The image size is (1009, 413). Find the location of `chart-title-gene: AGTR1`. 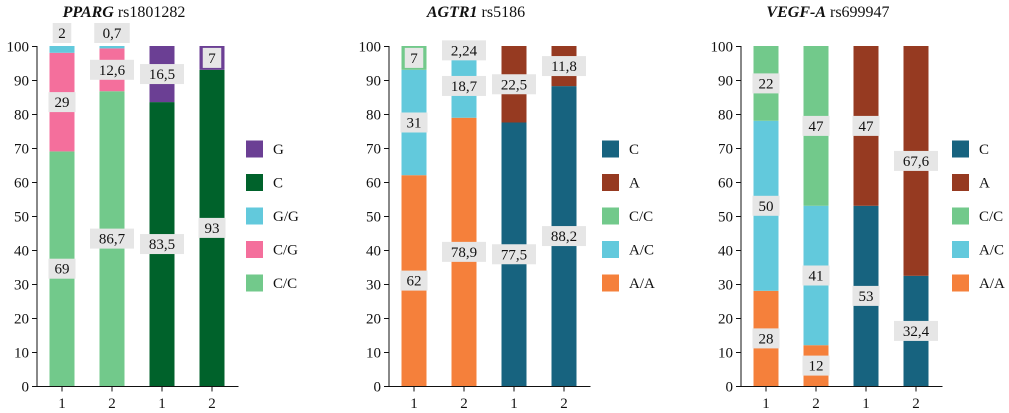

chart-title-gene: AGTR1 is located at coordinates (452, 12).